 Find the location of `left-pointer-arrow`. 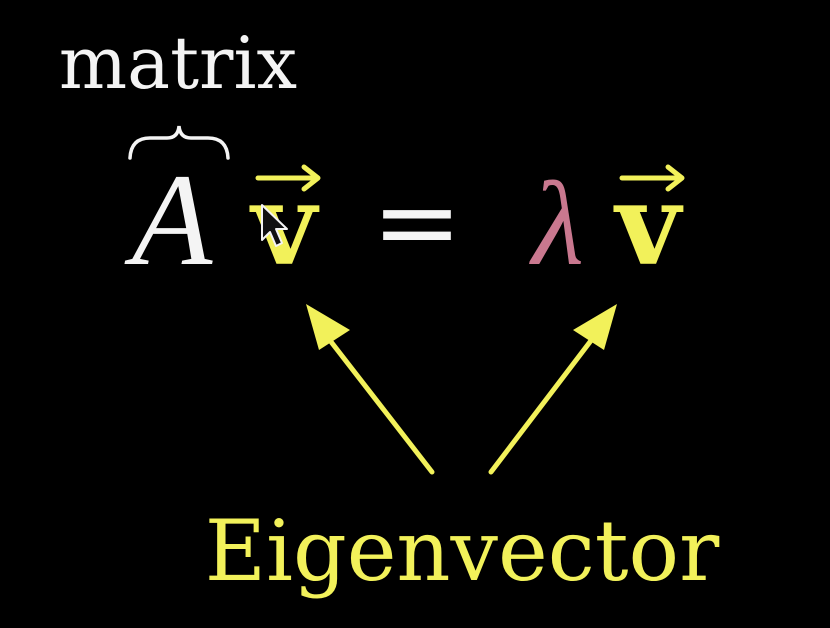

left-pointer-arrow is located at coordinates (370, 389).